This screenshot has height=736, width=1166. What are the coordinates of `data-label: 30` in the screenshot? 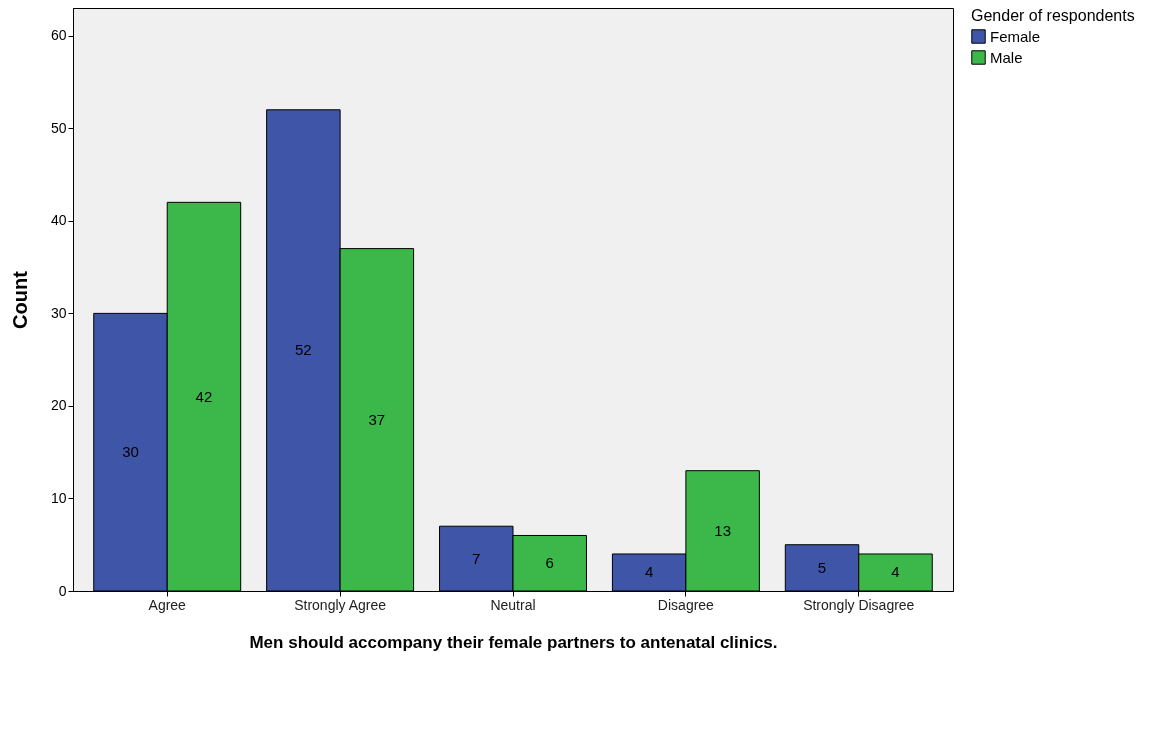 It's located at (130, 452).